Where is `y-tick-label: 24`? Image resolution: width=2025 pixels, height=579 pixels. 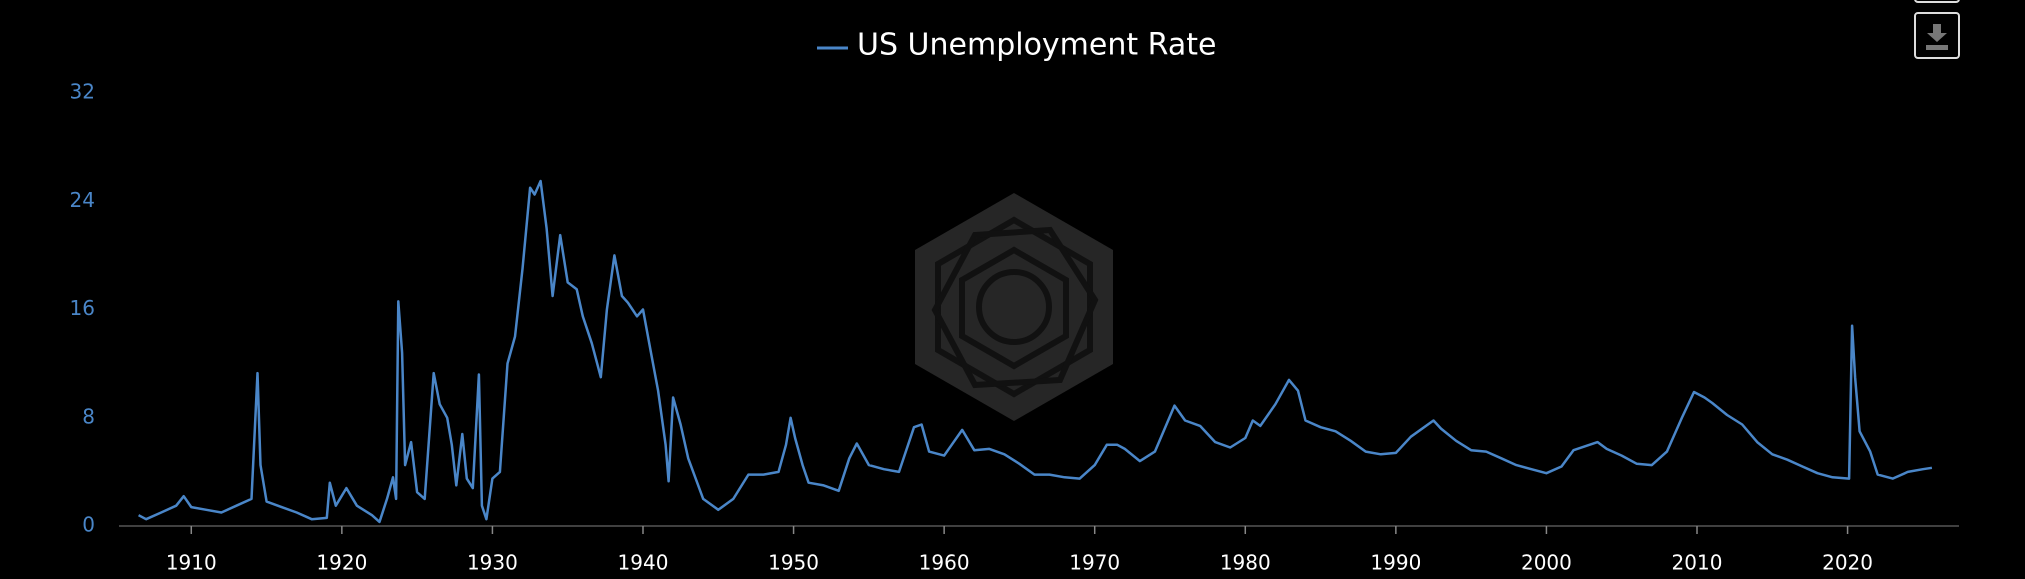
y-tick-label: 24 is located at coordinates (82, 200).